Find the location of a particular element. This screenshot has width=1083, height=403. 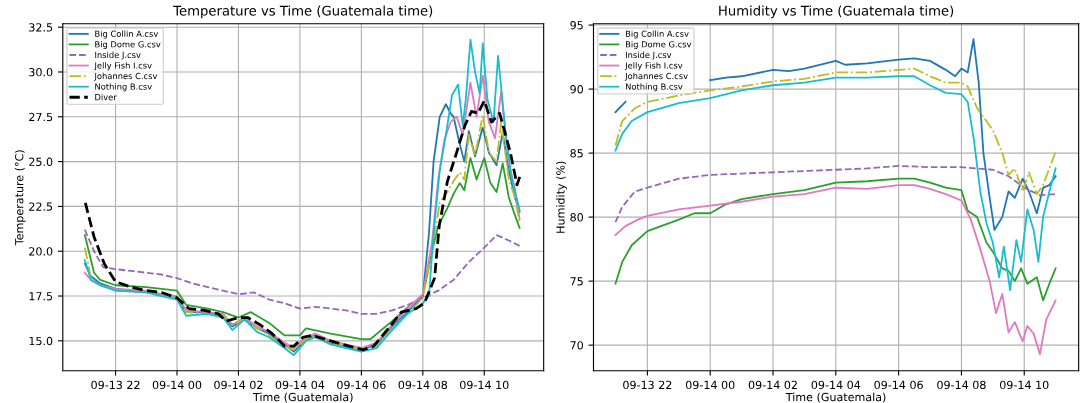

y-tick-label: 30.0 is located at coordinates (41, 72).